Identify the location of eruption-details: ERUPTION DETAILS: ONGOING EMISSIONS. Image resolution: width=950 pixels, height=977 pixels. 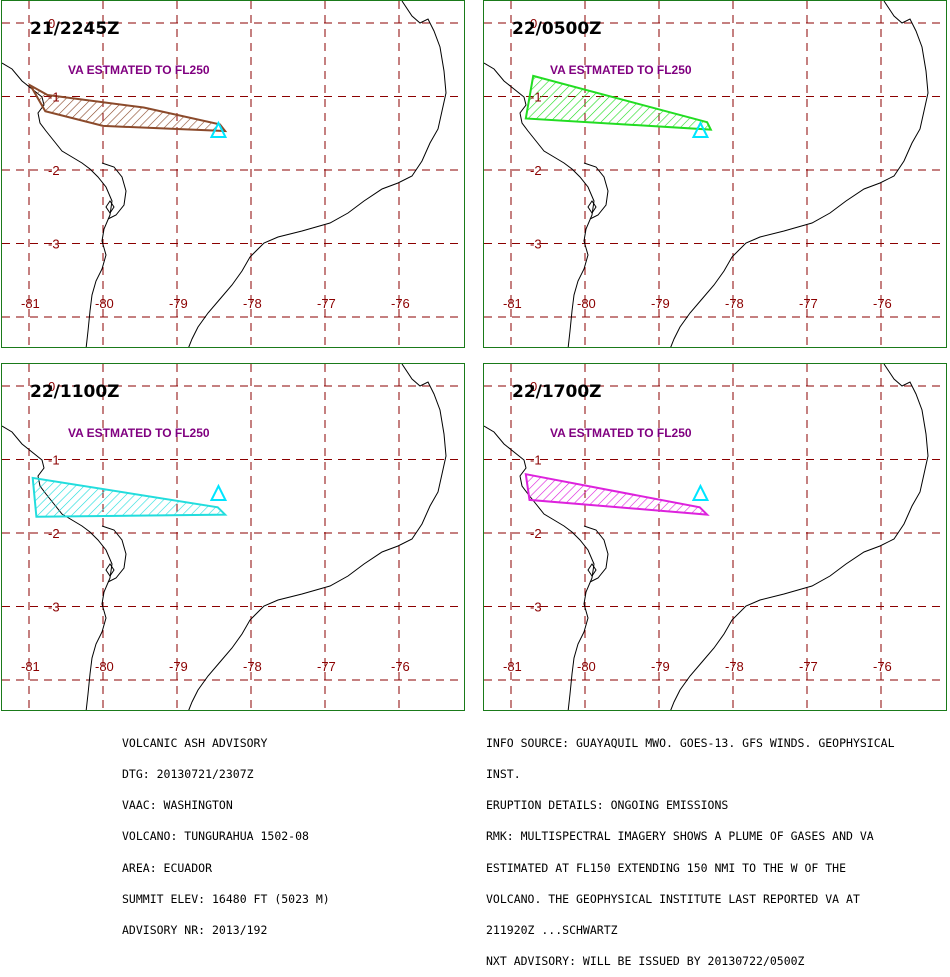
(607, 805).